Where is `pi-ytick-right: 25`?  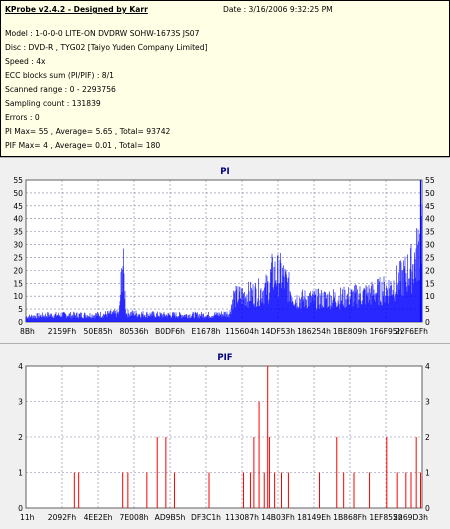
pi-ytick-right: 25 is located at coordinates (430, 257).